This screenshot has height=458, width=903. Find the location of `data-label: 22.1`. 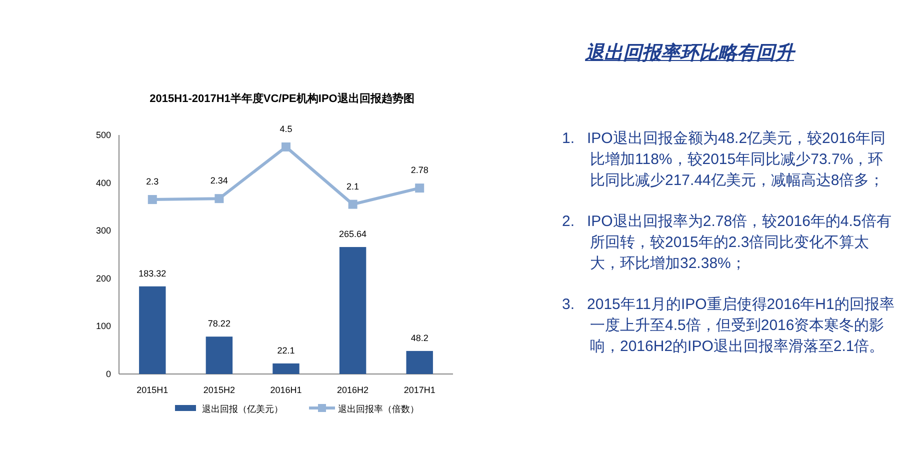

data-label: 22.1 is located at coordinates (286, 350).